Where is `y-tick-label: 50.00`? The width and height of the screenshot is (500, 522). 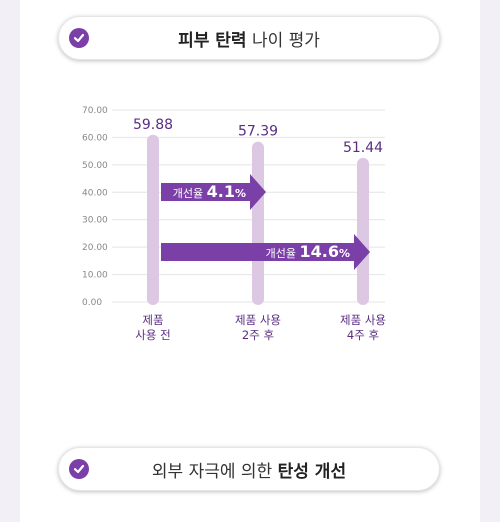
y-tick-label: 50.00 is located at coordinates (95, 166).